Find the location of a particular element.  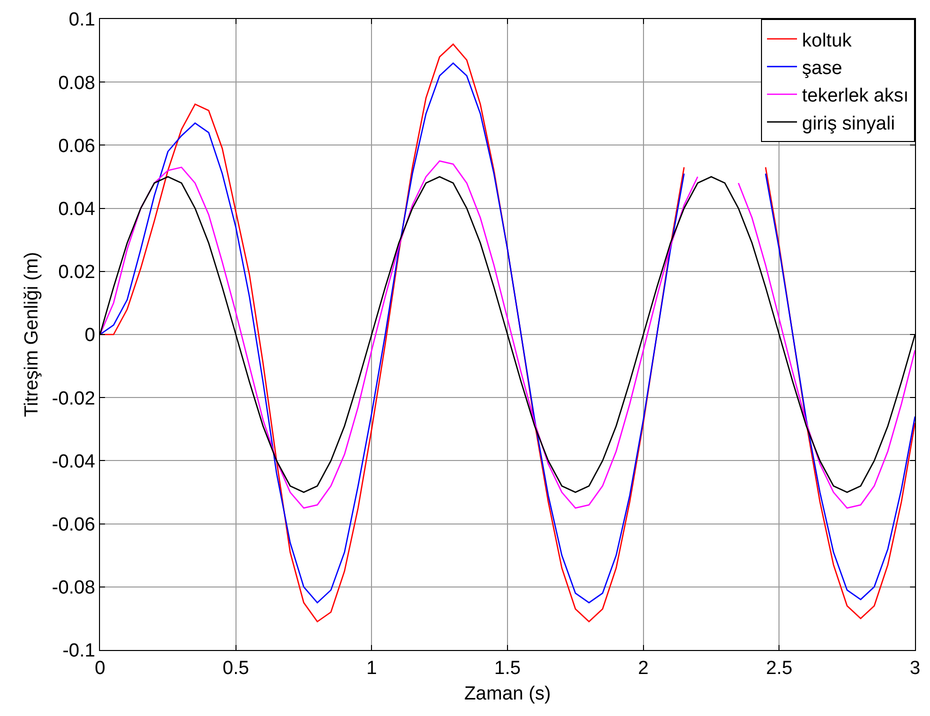

legend-label: koltuk is located at coordinates (827, 41).